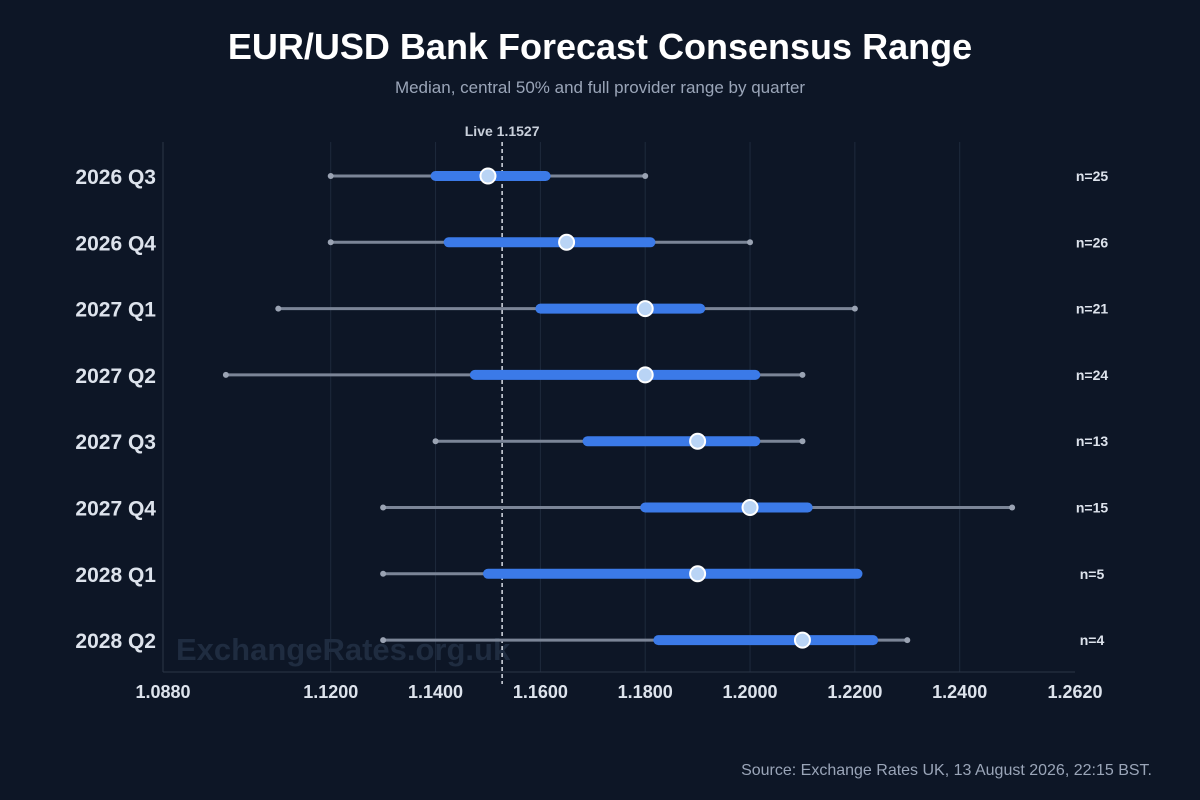 This screenshot has width=1200, height=800. What do you see at coordinates (330, 692) in the screenshot?
I see `x-tick-label: 1.1200` at bounding box center [330, 692].